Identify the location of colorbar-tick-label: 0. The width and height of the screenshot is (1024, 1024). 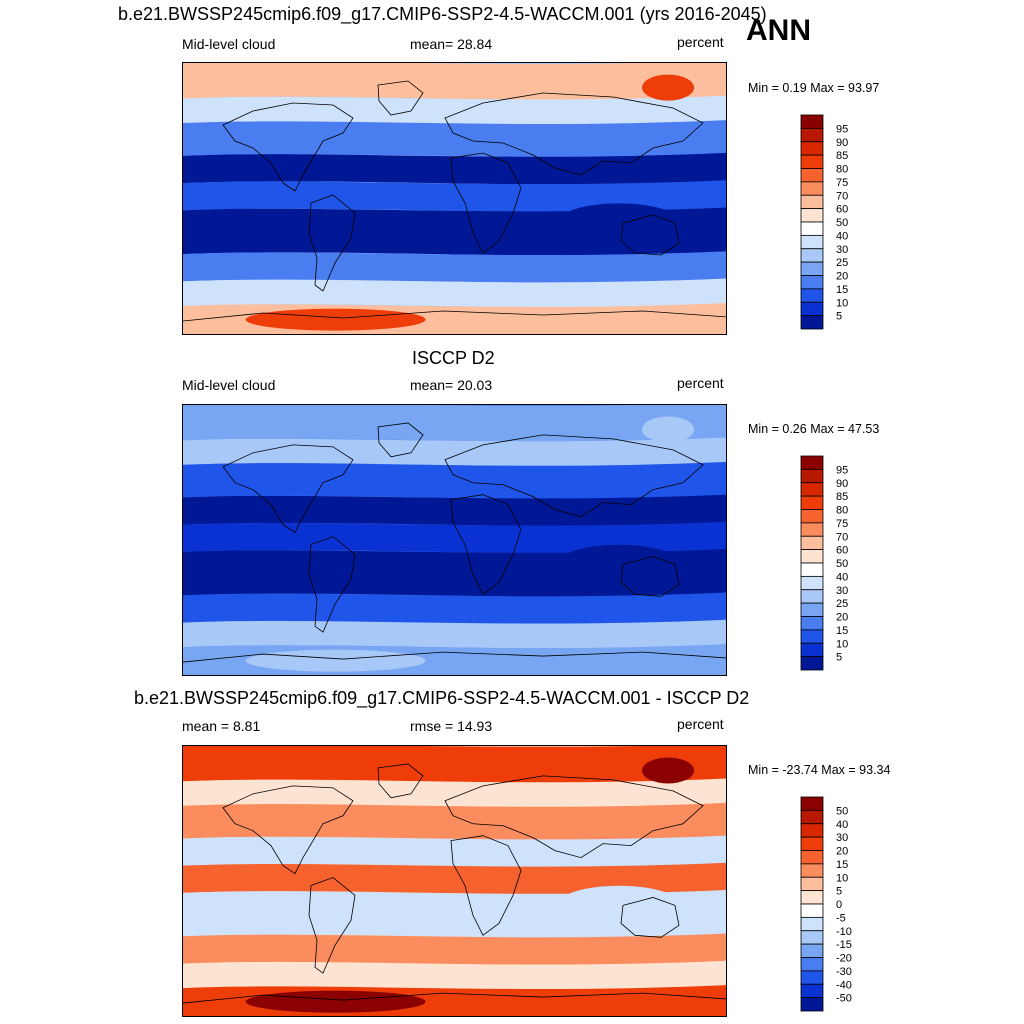
(839, 905).